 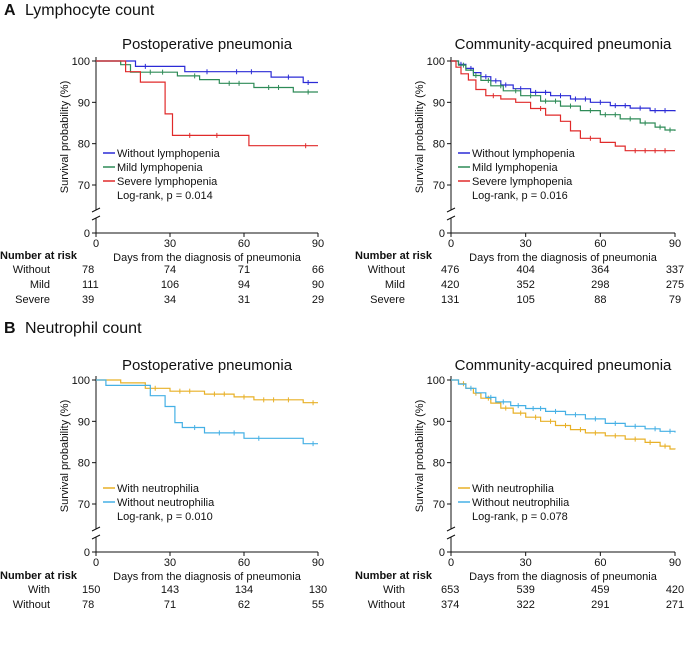 I want to click on series-without-neutrophilia, so click(x=207, y=413).